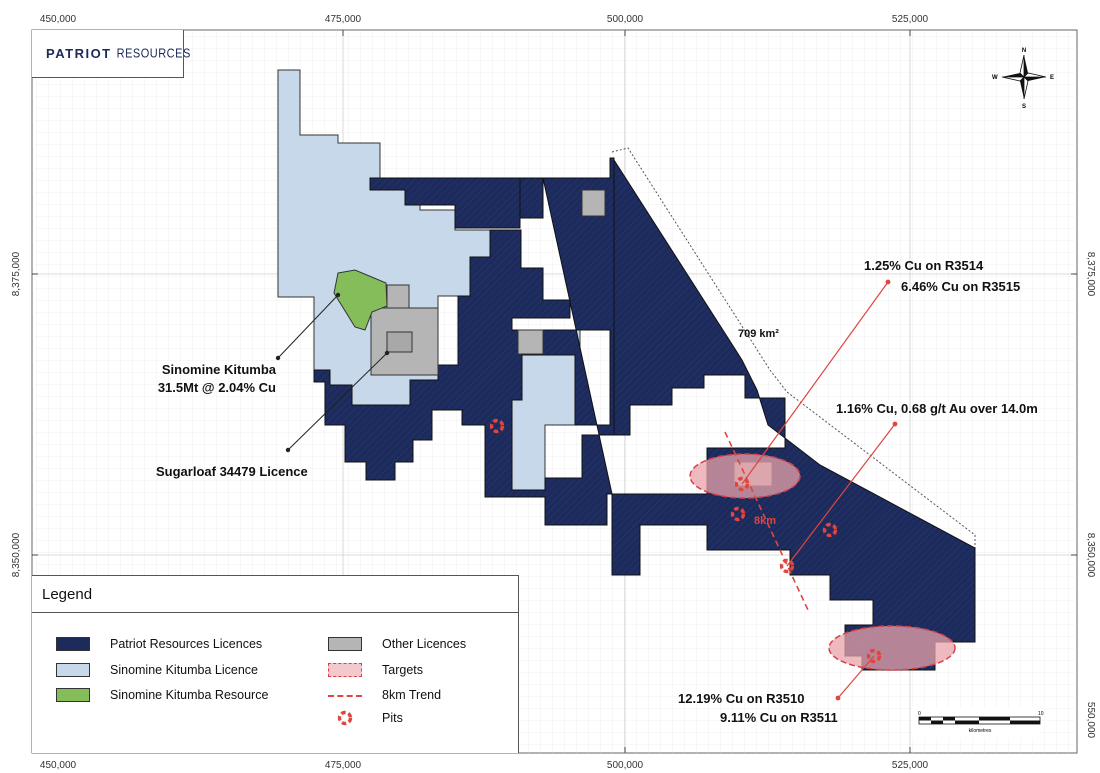  I want to click on y-tick-left: 8,350,000, so click(16, 554).